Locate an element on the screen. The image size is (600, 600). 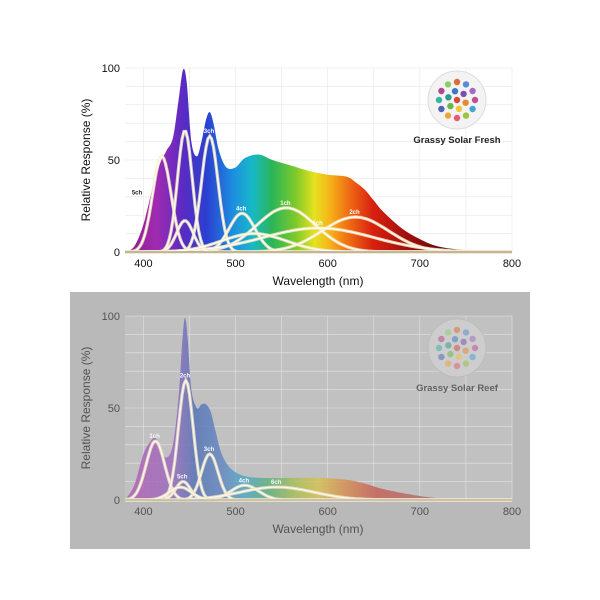
reef-x-axis-title: Wavelength (nm) is located at coordinates (318, 529).